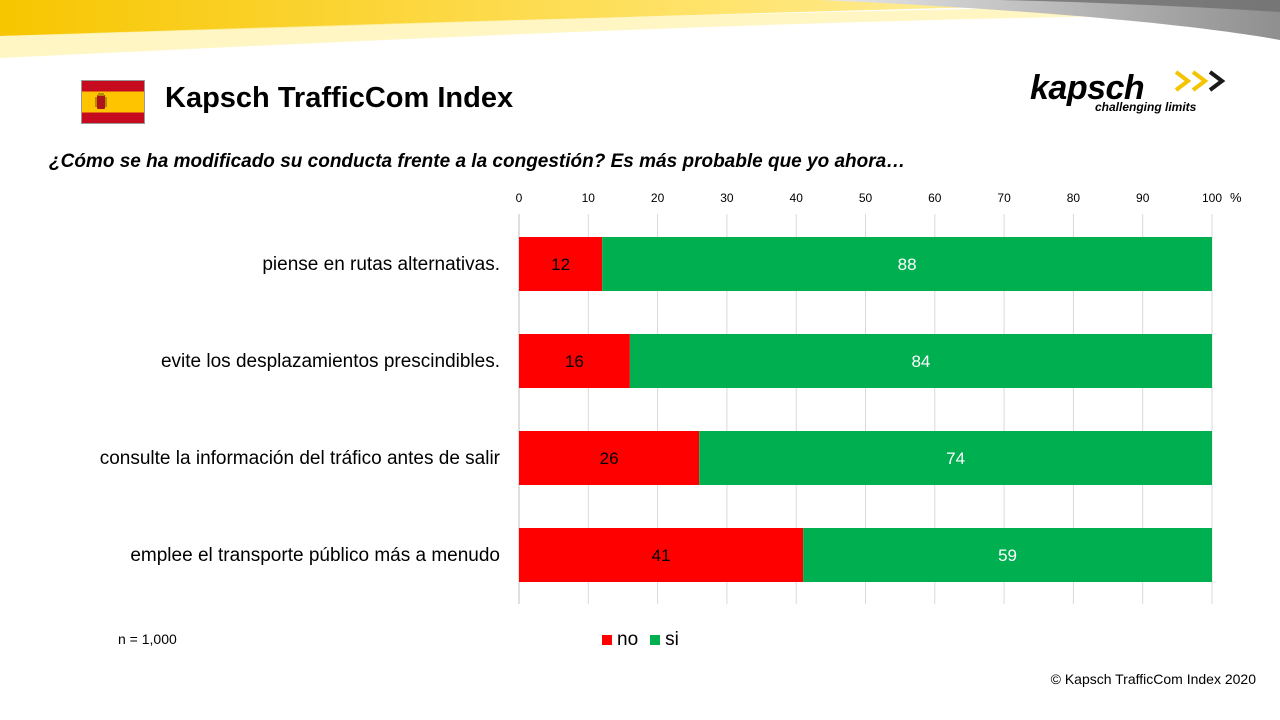 The height and width of the screenshot is (720, 1280). What do you see at coordinates (628, 639) in the screenshot?
I see `legend-label-no: no` at bounding box center [628, 639].